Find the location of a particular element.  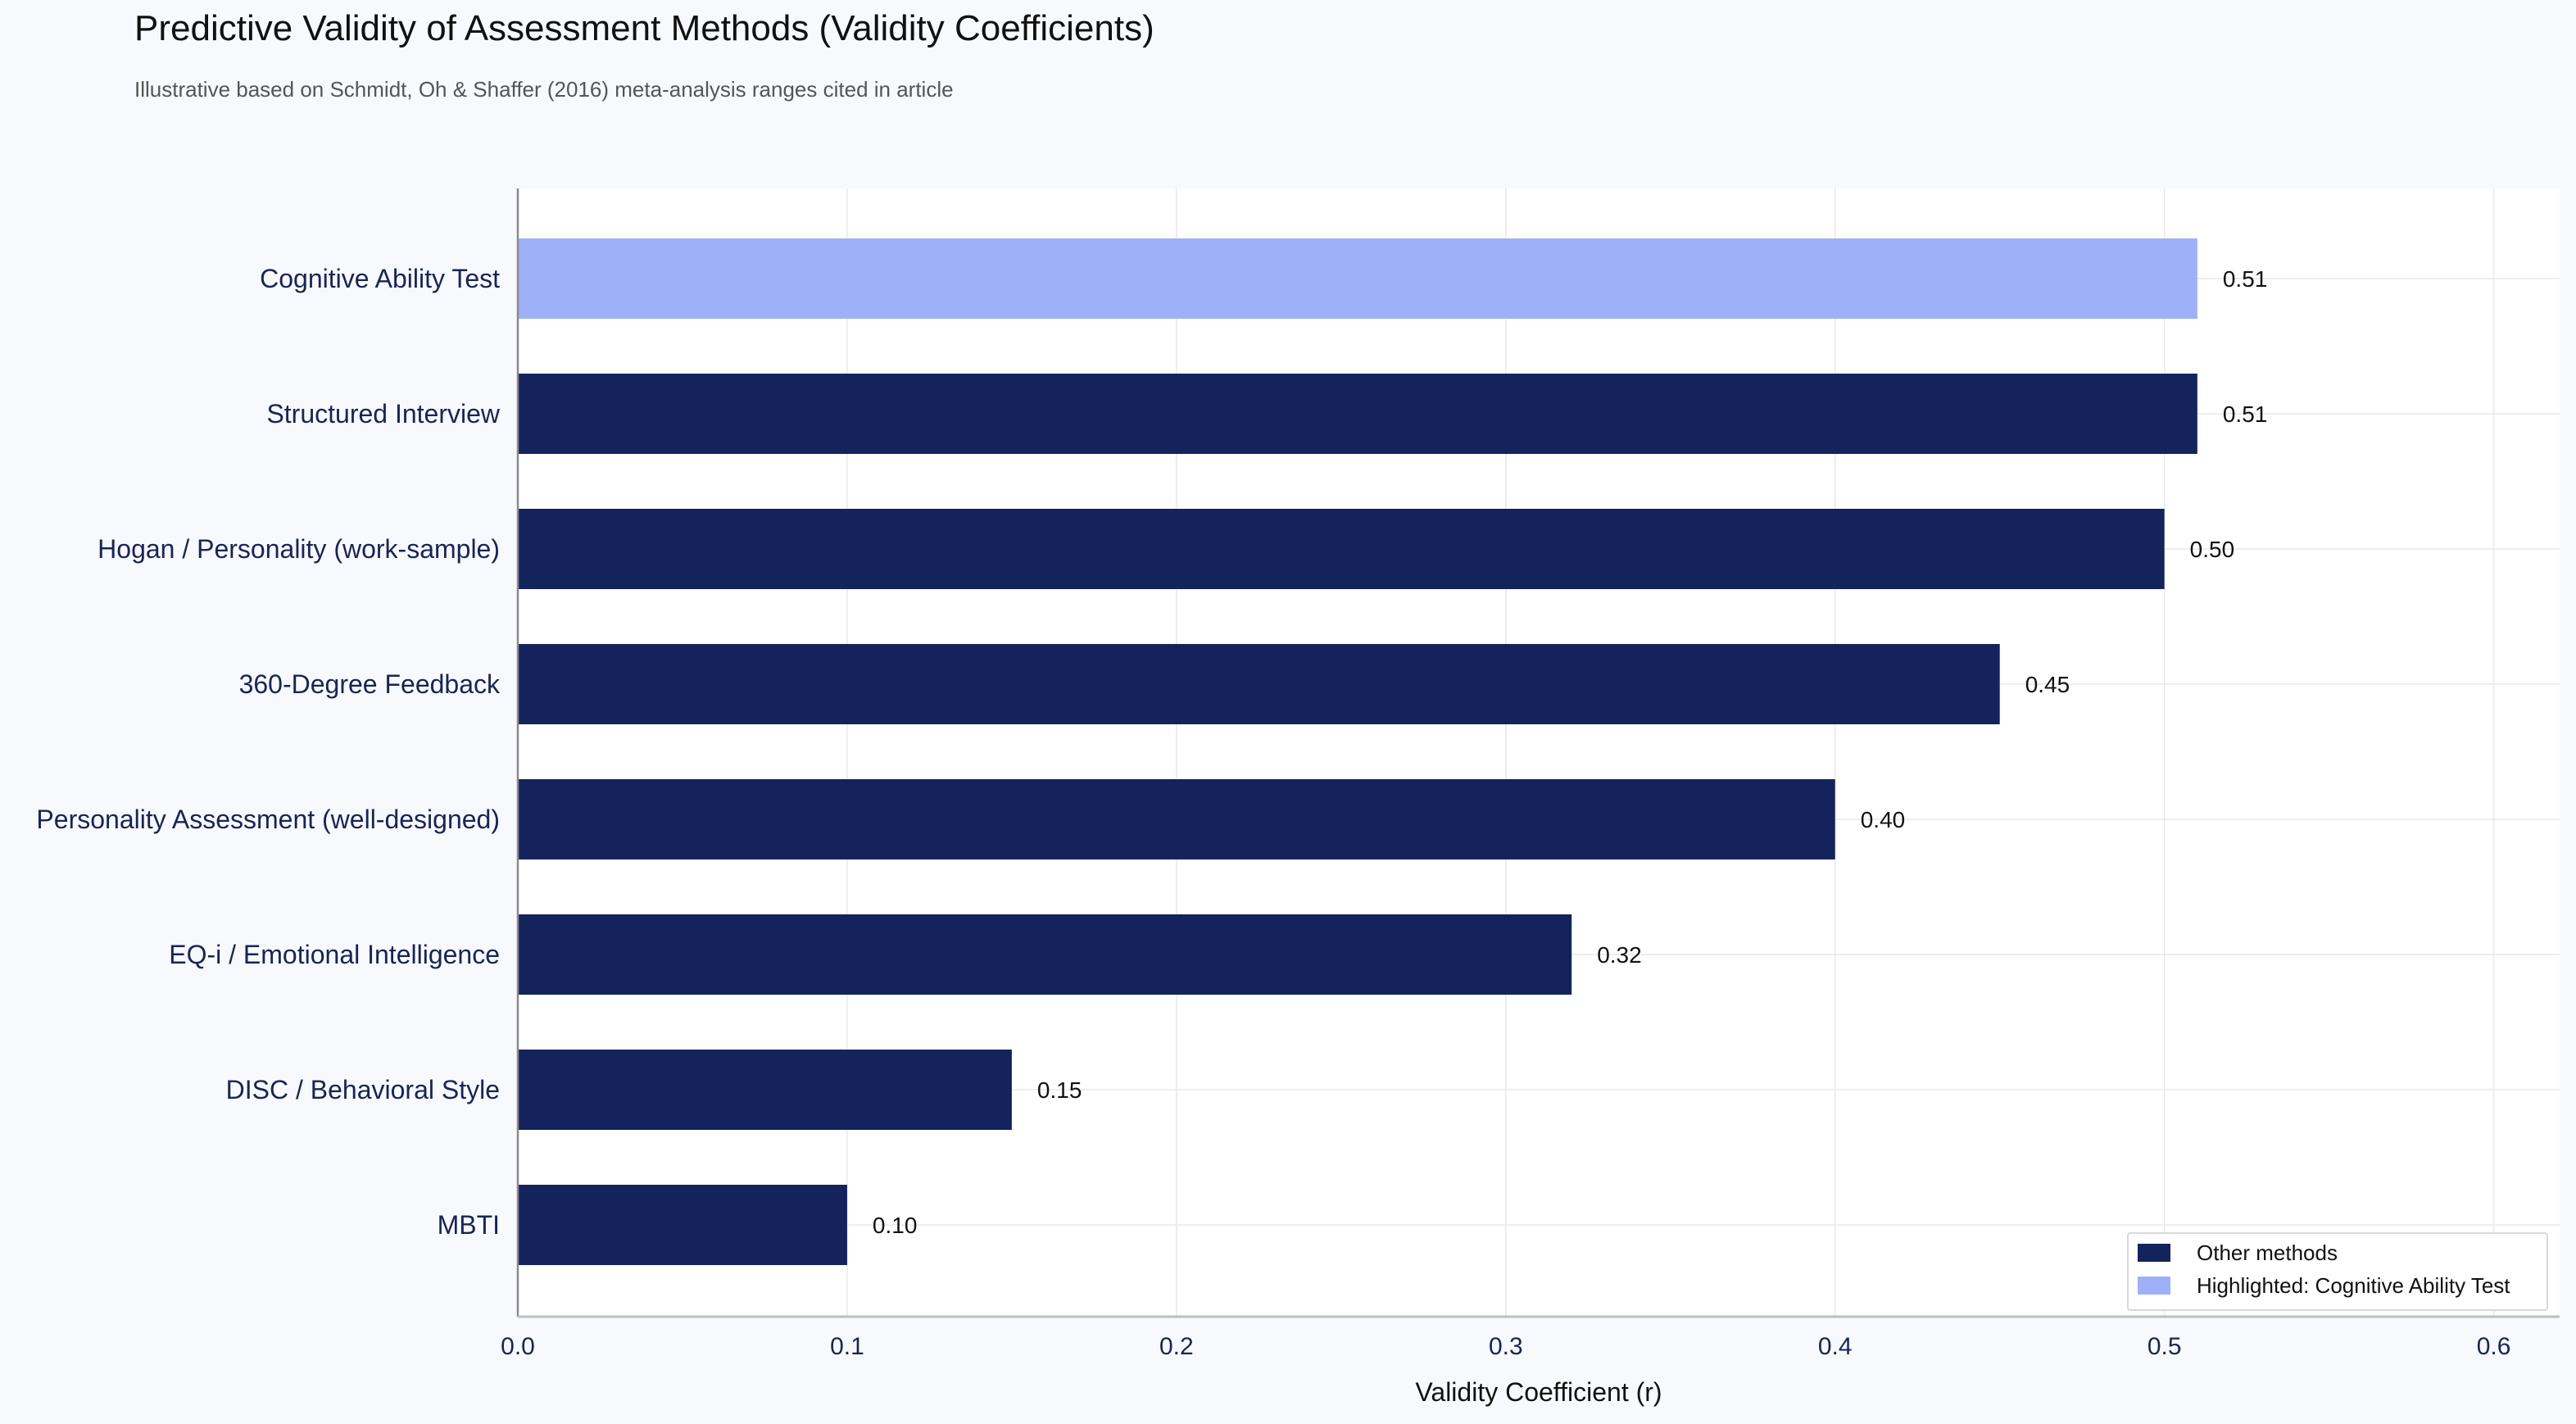

x-tick-label: 0.6 is located at coordinates (2494, 1346).